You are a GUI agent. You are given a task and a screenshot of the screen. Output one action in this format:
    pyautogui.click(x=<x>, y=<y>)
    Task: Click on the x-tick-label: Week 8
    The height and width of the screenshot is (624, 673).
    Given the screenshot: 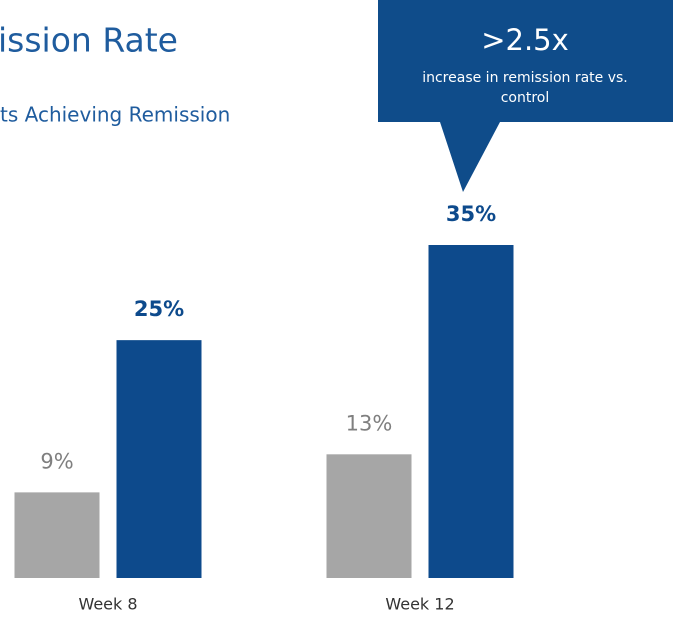 What is the action you would take?
    pyautogui.click(x=107, y=604)
    